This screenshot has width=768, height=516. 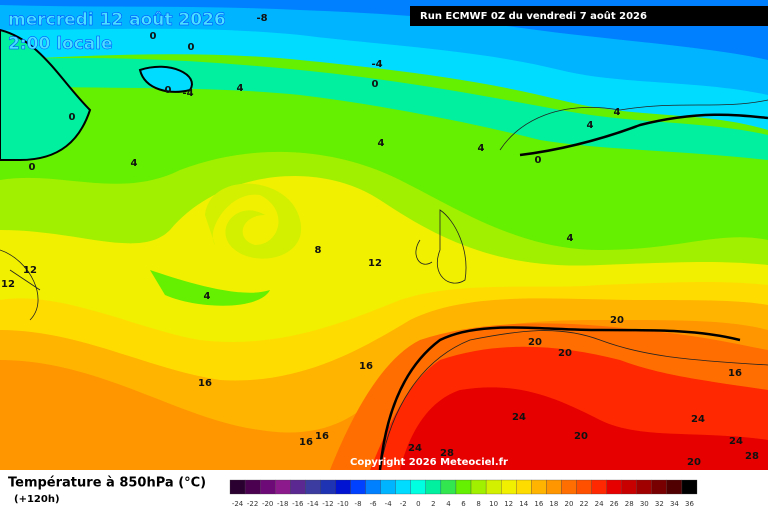 I want to click on legend-label: 24, so click(x=599, y=504).